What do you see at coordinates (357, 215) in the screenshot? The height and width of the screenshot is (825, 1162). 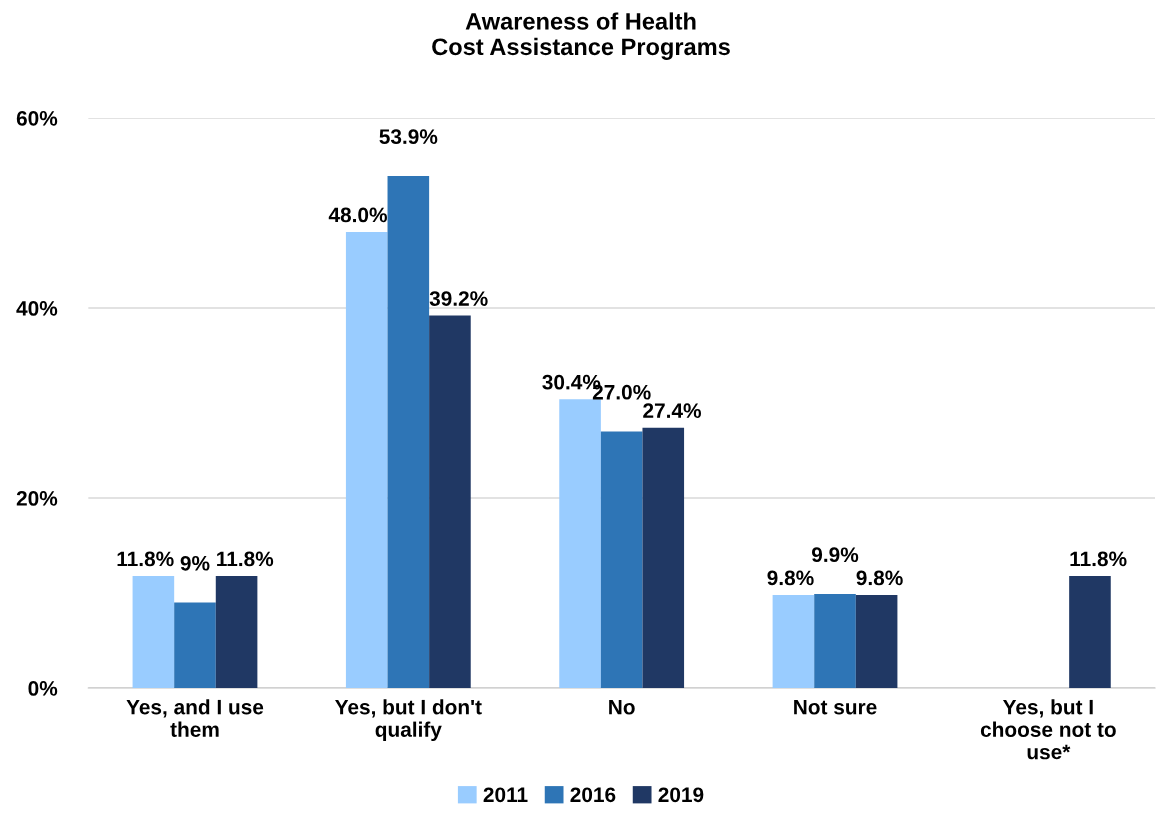 I see `data-label: 48.0%` at bounding box center [357, 215].